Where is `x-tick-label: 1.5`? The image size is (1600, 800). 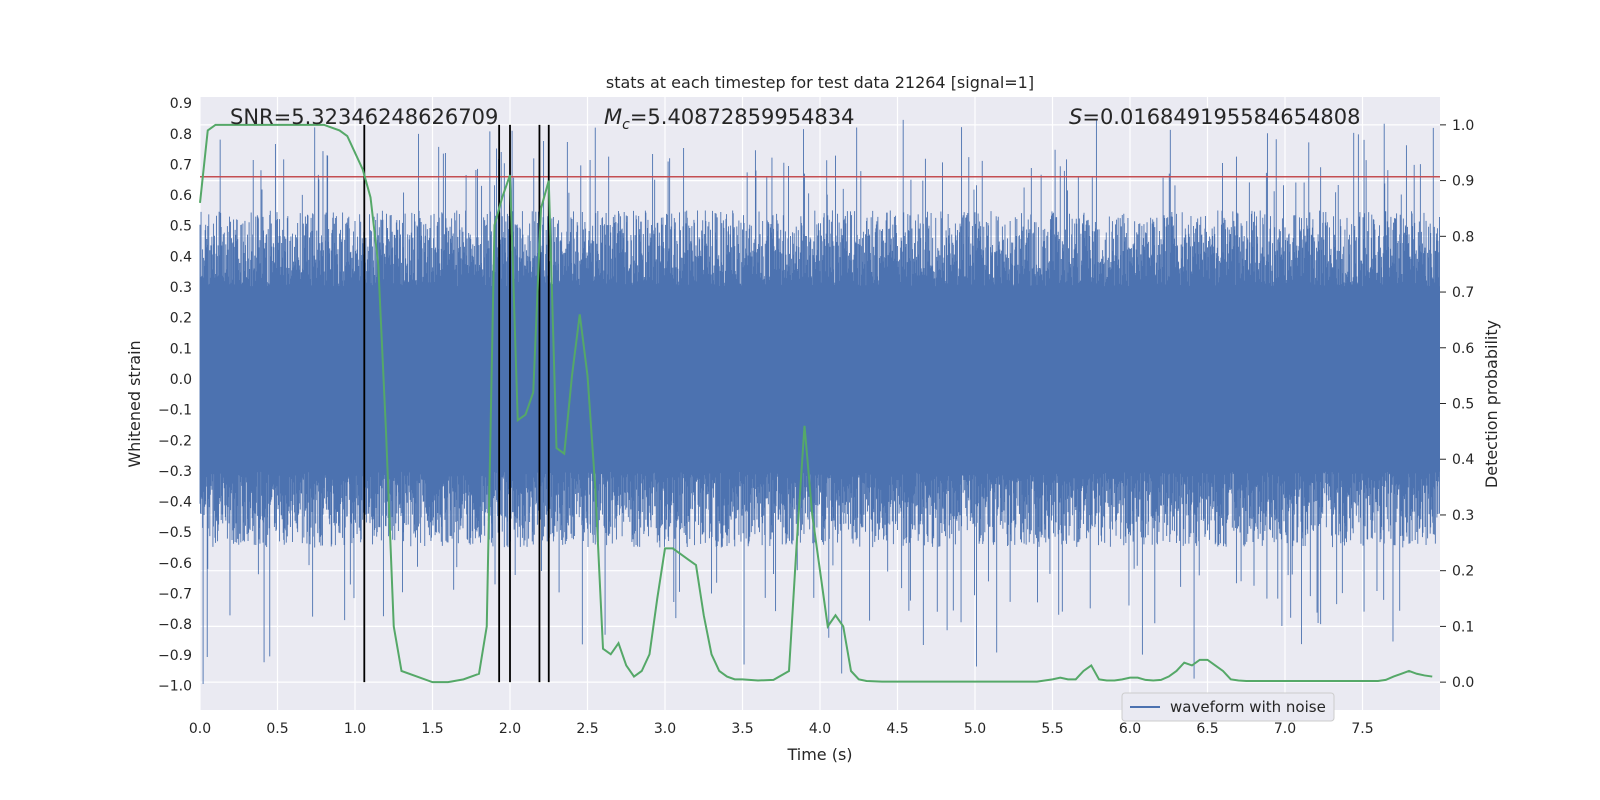 x-tick-label: 1.5 is located at coordinates (432, 729).